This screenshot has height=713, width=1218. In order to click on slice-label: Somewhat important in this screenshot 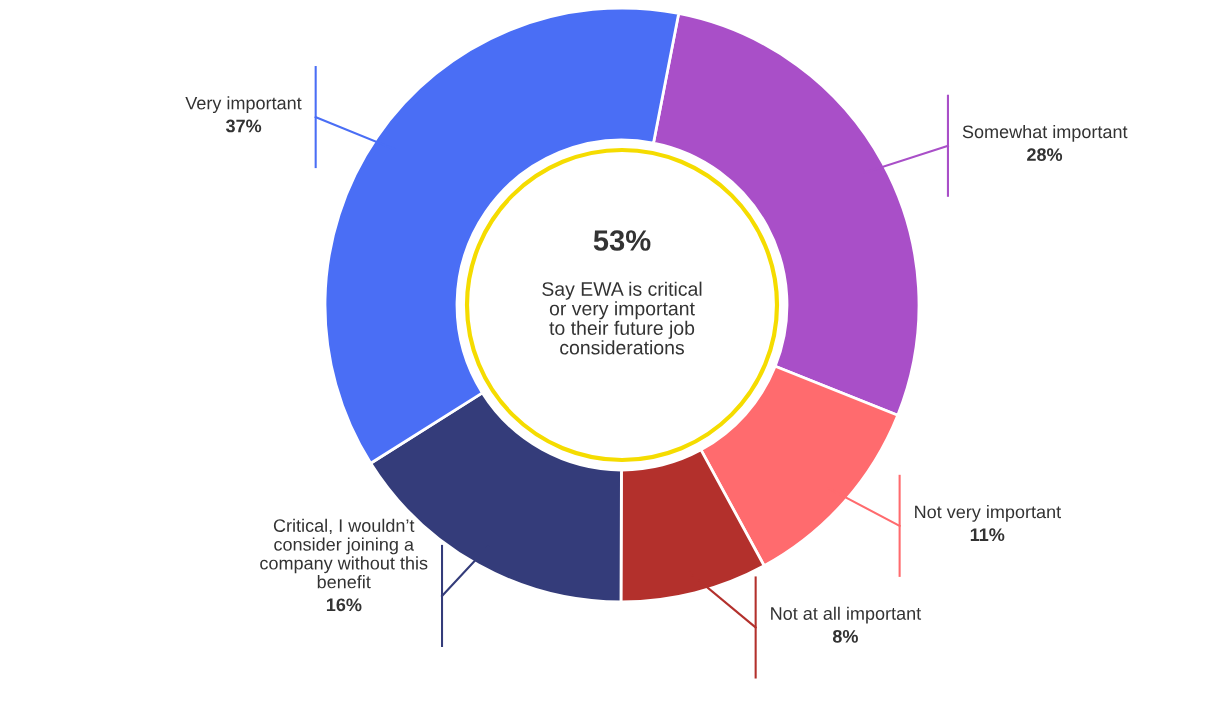, I will do `click(1045, 133)`.